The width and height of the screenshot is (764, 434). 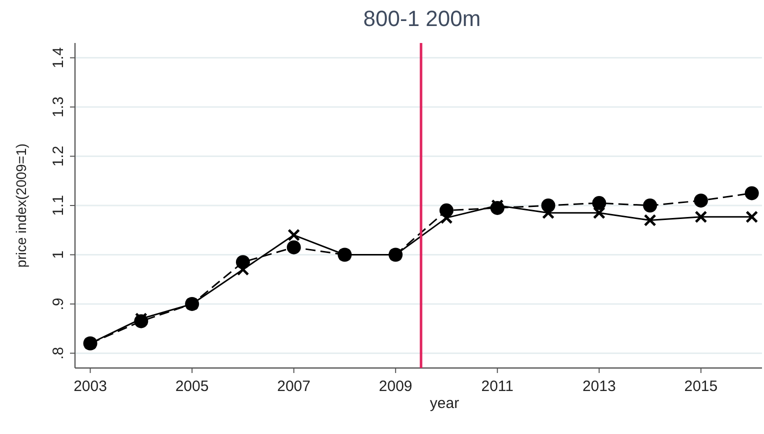 I want to click on y-tick-label: .9, so click(x=58, y=304).